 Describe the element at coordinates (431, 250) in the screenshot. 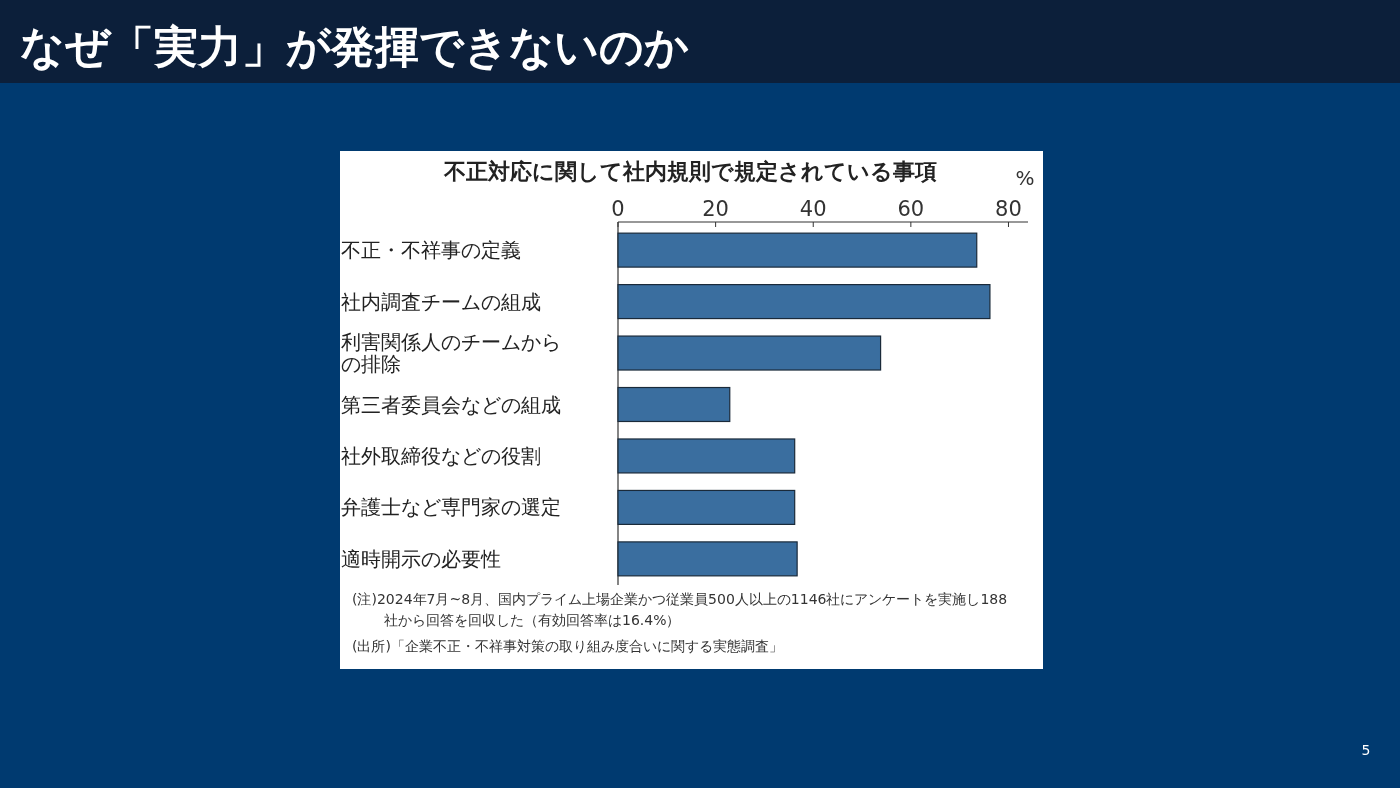

I see `y-tick-label: 不正・不祥事の定義` at that location.